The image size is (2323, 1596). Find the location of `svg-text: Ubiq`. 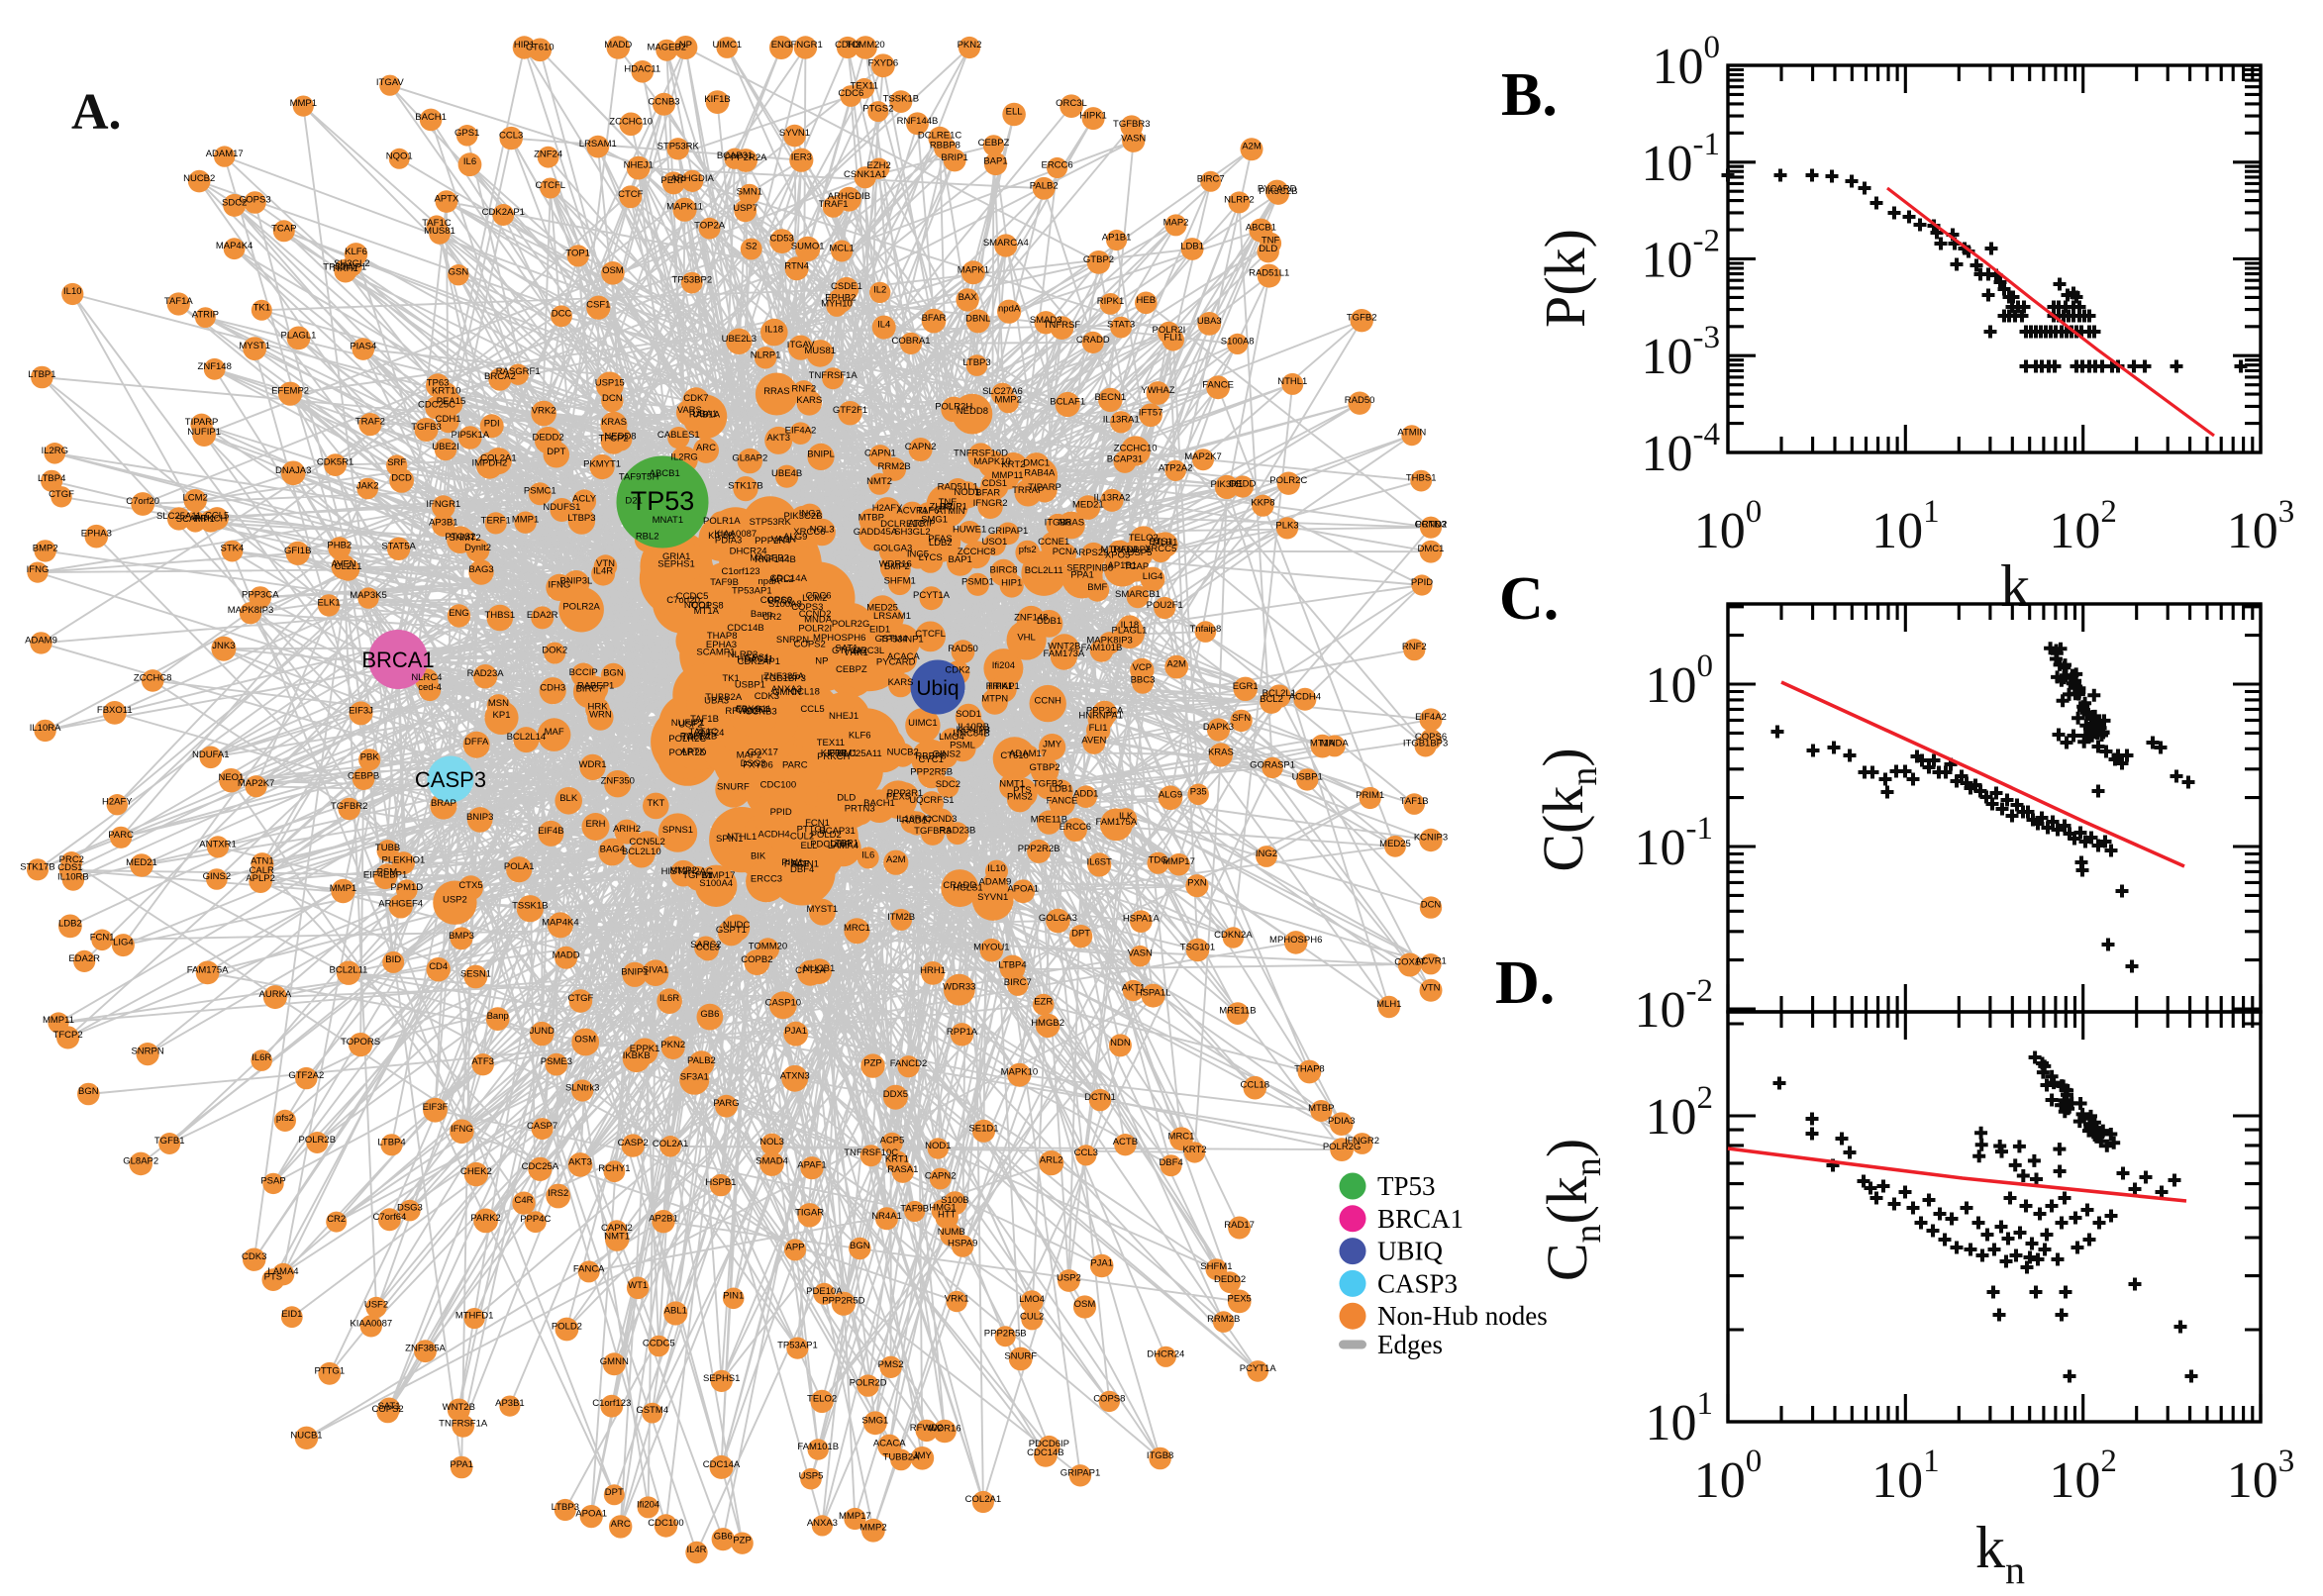

svg-text: Ubiq is located at coordinates (937, 688).